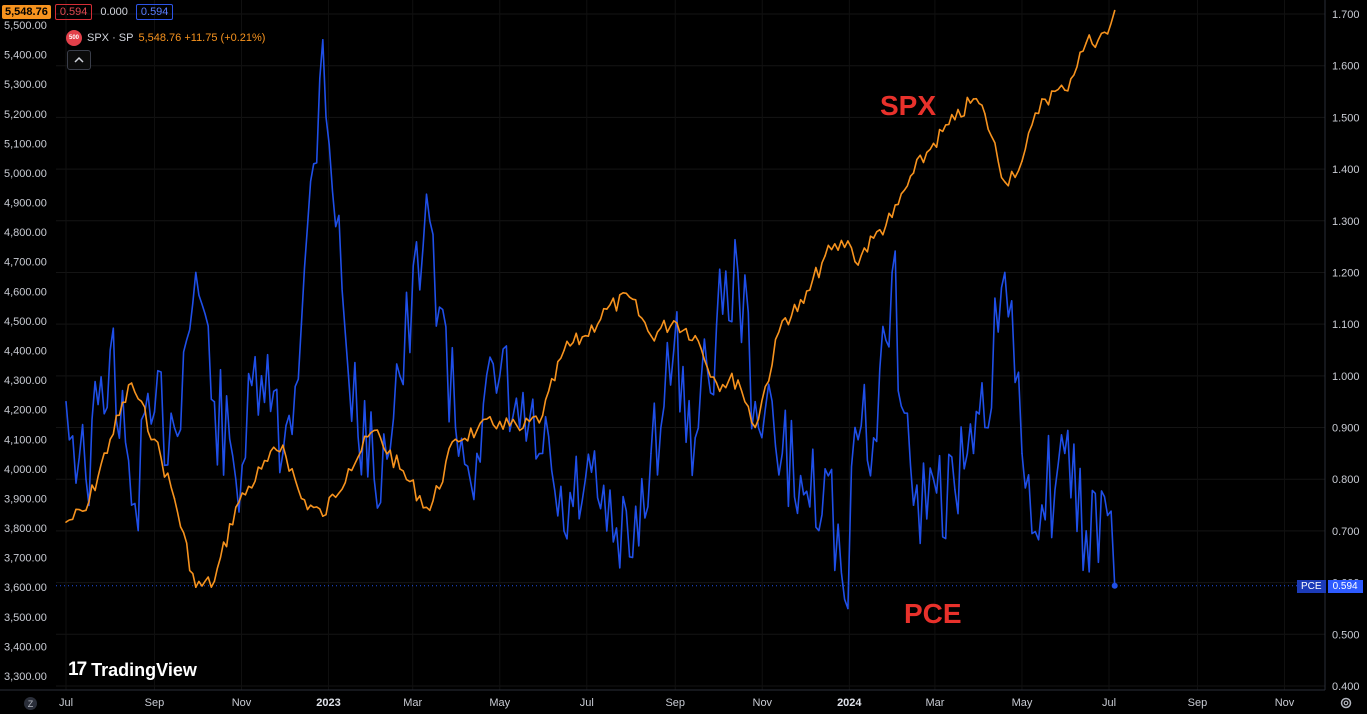 The image size is (1367, 714). I want to click on right-axis-tick: 1.000, so click(1346, 377).